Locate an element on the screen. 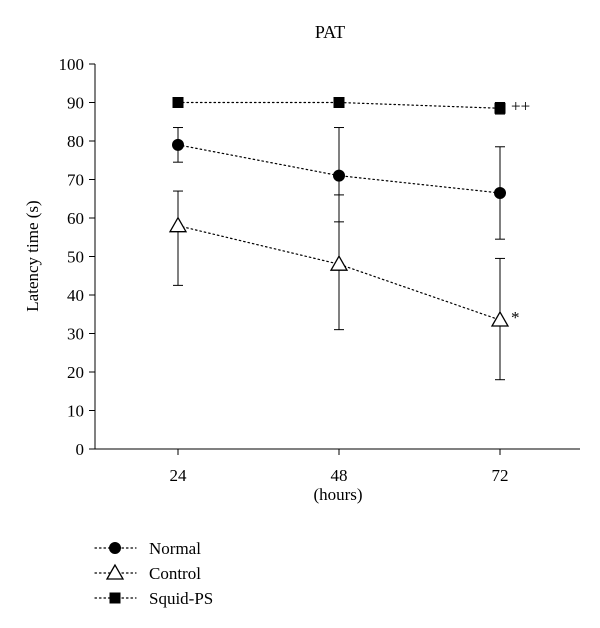  y-axis-title: Latency time (s) is located at coordinates (32, 255).